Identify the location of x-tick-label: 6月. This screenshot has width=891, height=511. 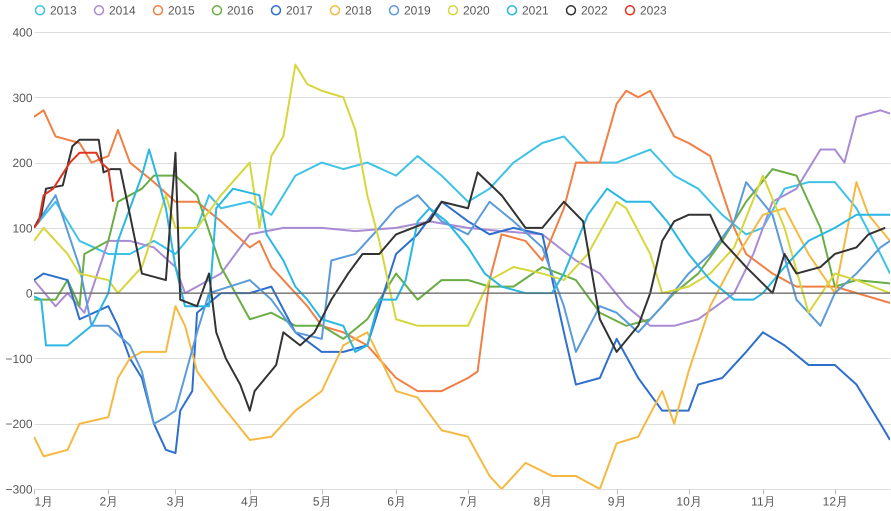
(396, 501).